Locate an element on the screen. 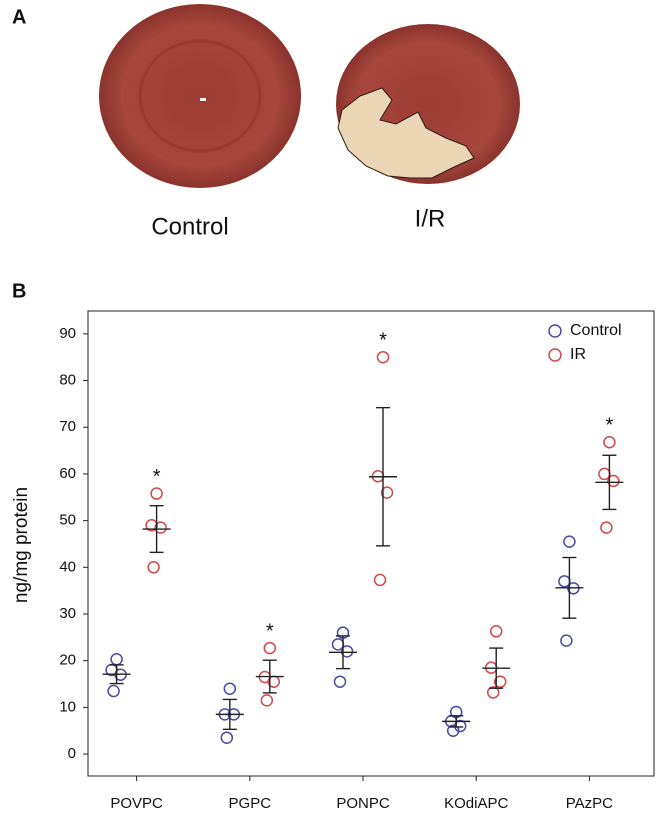  y-tick-label: 70 is located at coordinates (67, 426).